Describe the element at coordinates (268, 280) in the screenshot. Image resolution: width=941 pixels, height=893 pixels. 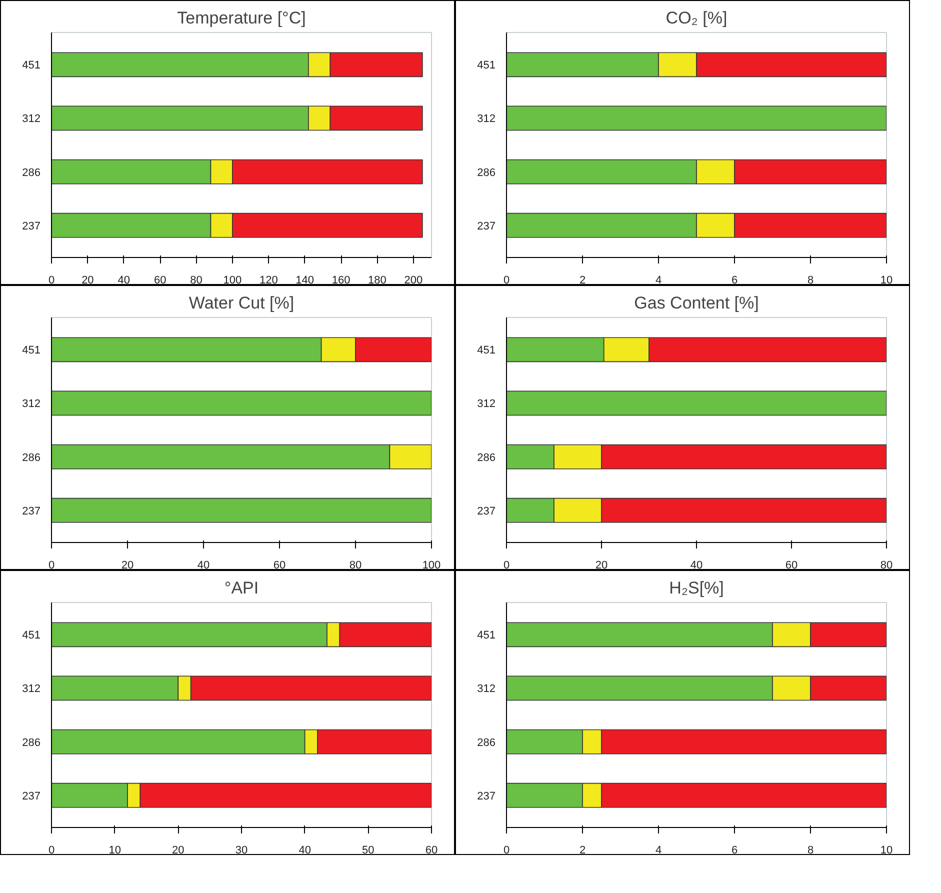
I see `x-tick-label: 120` at that location.